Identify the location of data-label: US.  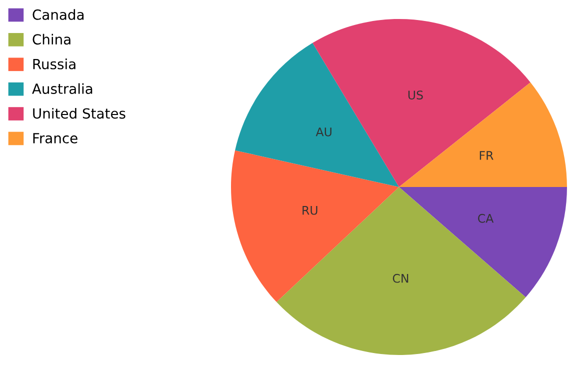
(415, 95).